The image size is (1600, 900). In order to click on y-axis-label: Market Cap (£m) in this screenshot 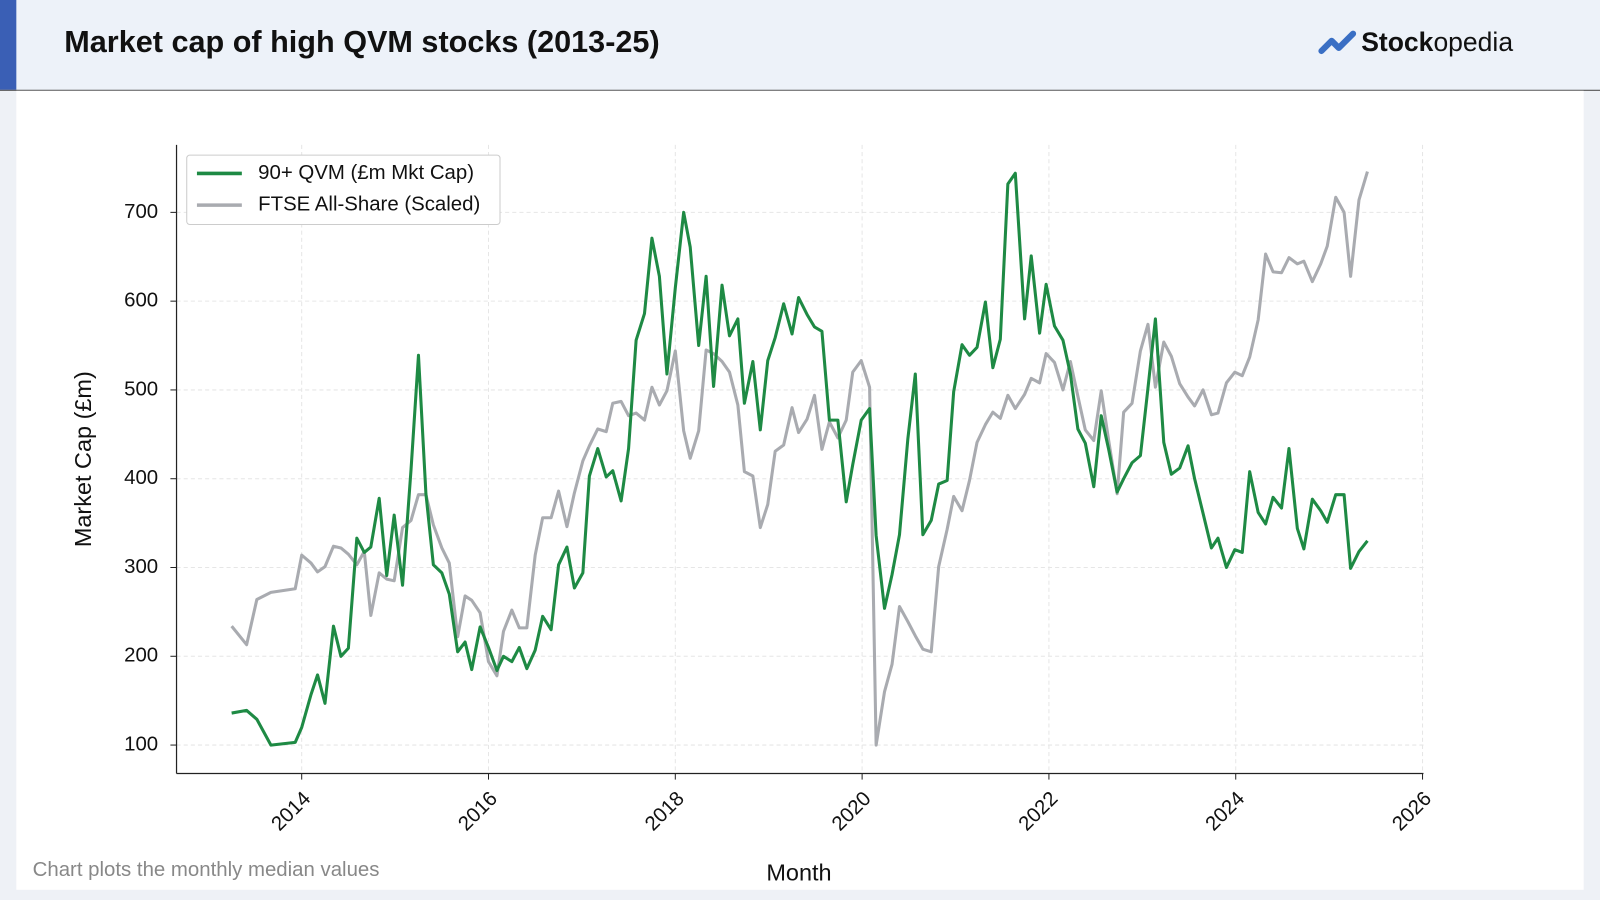, I will do `click(83, 459)`.